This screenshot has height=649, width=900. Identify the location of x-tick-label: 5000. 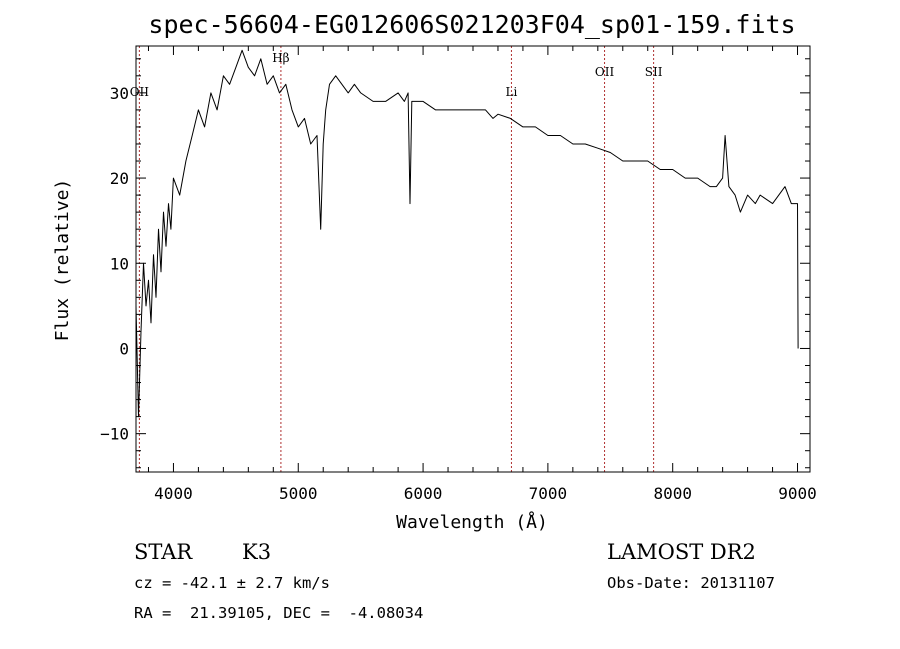
(298, 493).